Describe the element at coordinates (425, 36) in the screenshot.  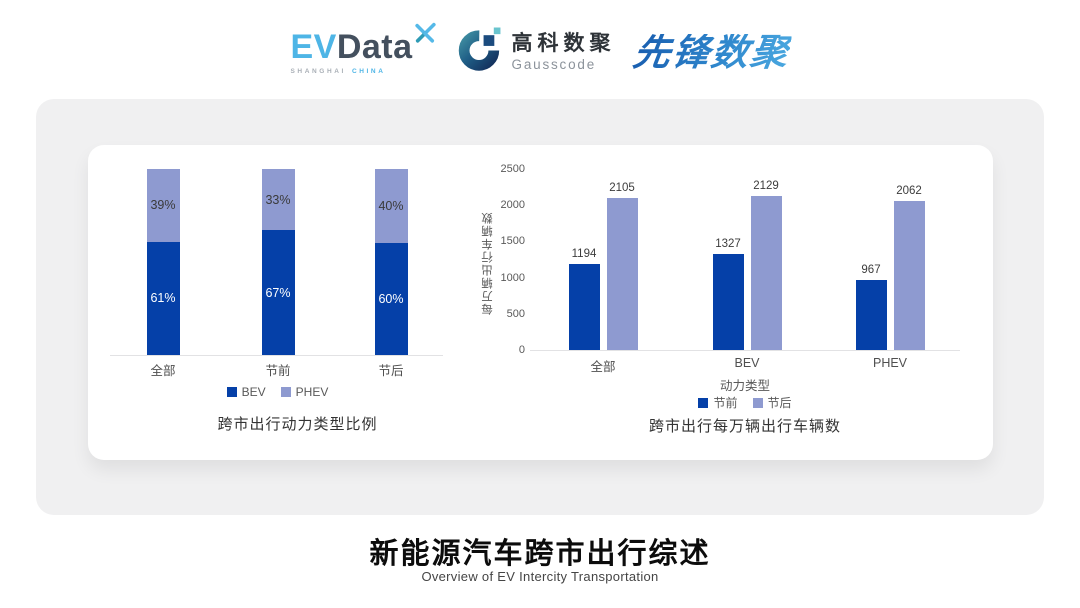
I see `evdata-sparkle-icon` at that location.